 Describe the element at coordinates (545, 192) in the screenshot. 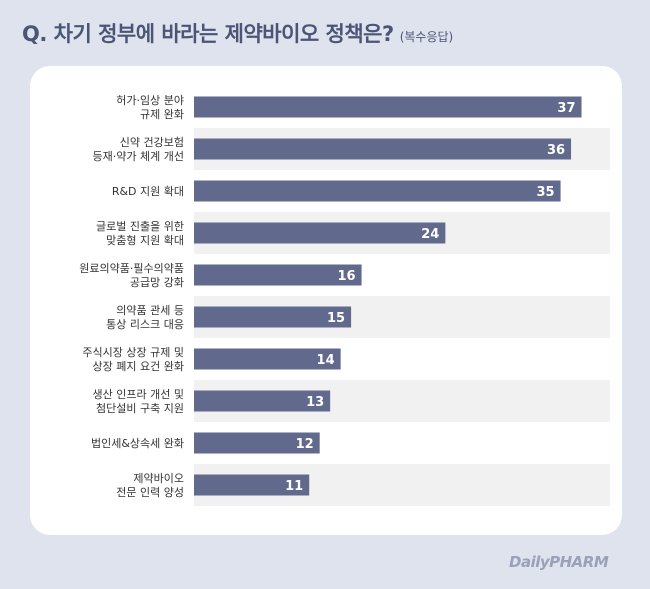

I see `value-label-2: 35` at that location.